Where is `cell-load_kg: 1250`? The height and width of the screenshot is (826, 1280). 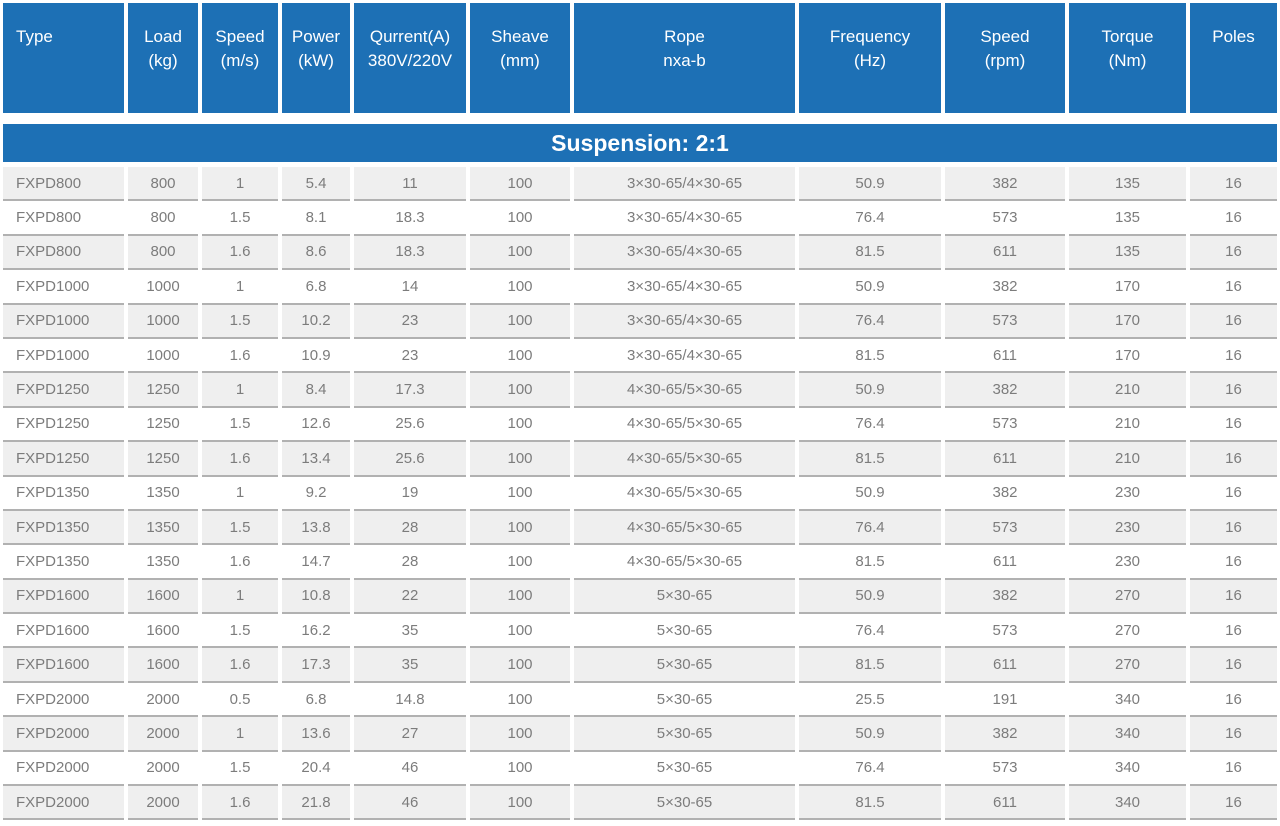 cell-load_kg: 1250 is located at coordinates (163, 459).